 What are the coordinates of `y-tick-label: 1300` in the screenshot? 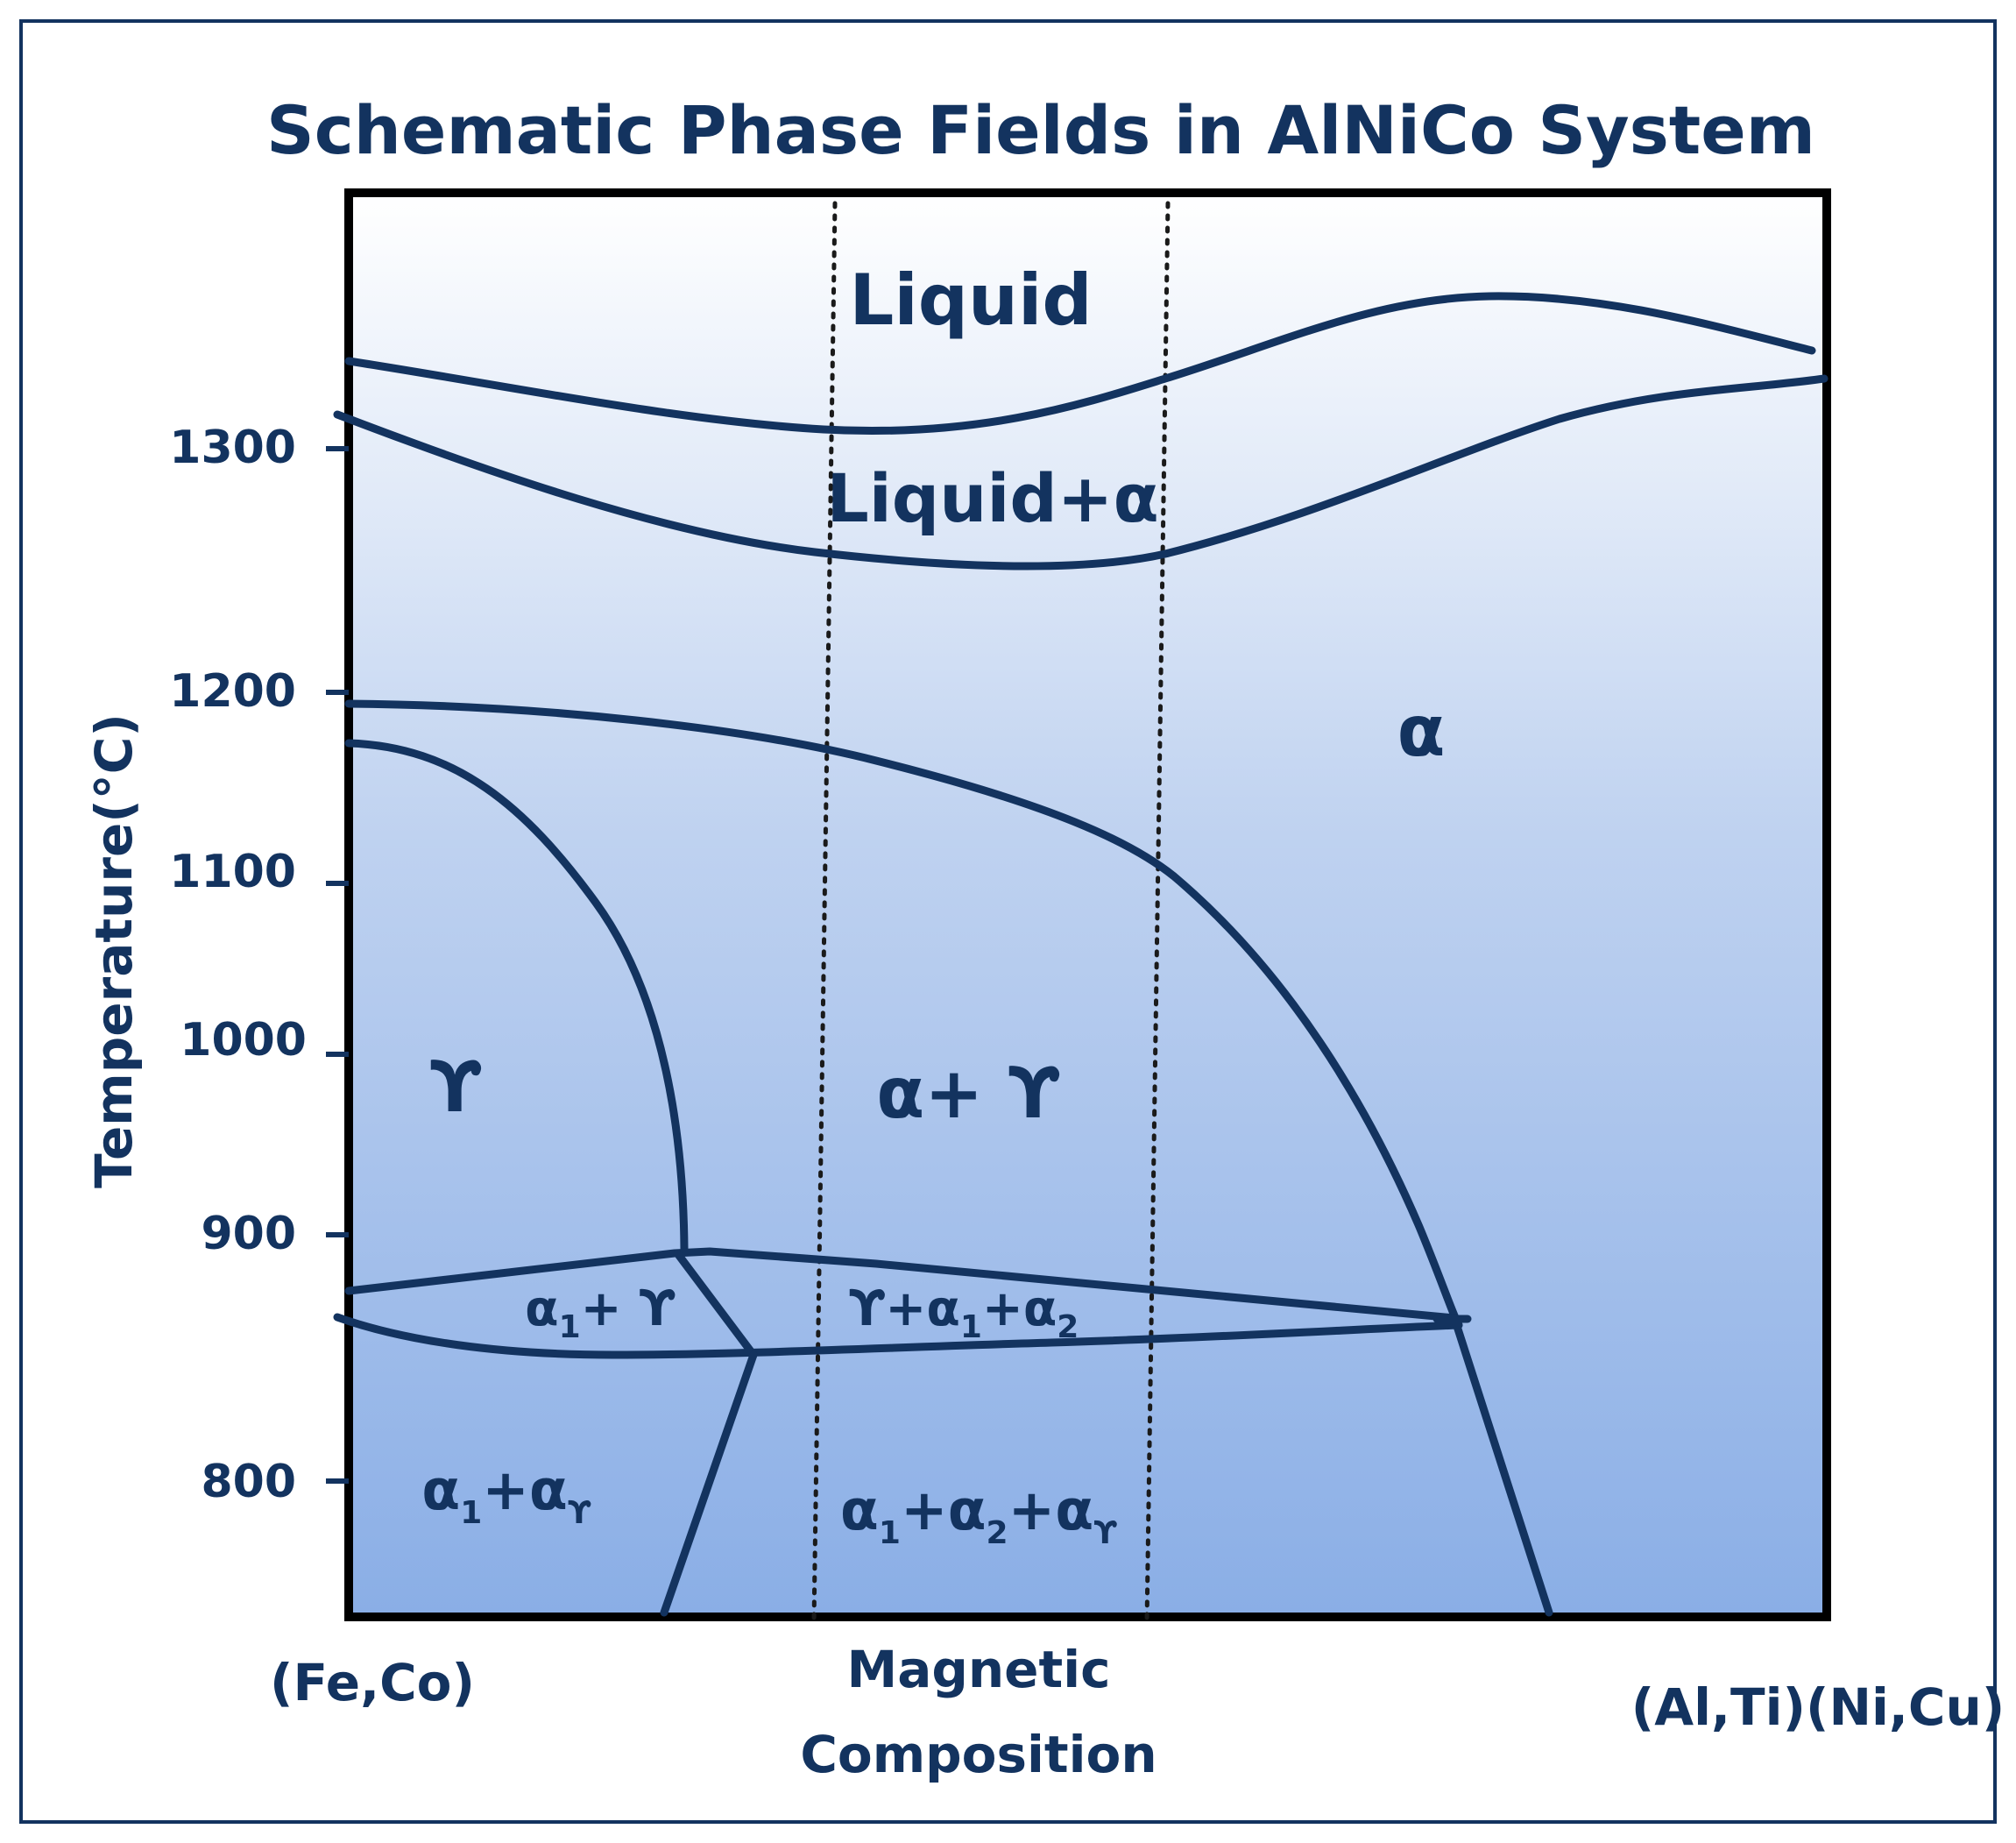 It's located at (233, 448).